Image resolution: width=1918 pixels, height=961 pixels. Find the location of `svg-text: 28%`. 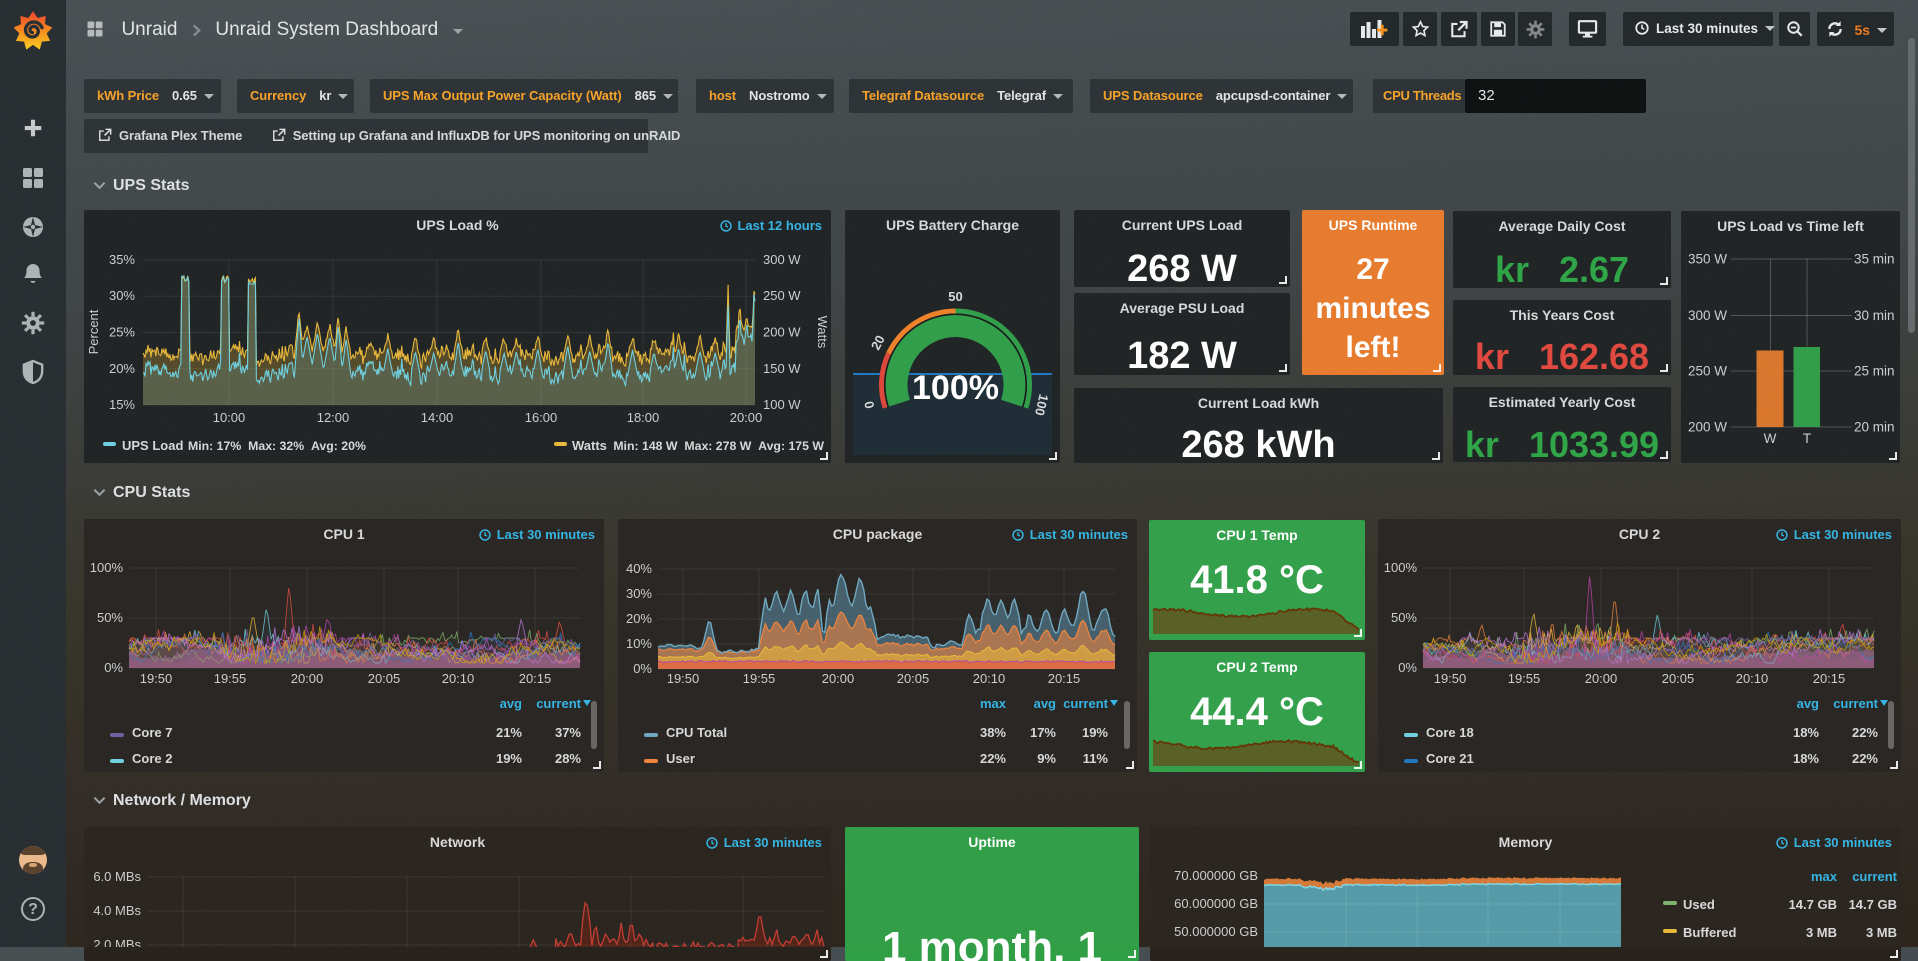

svg-text: 28% is located at coordinates (568, 758).